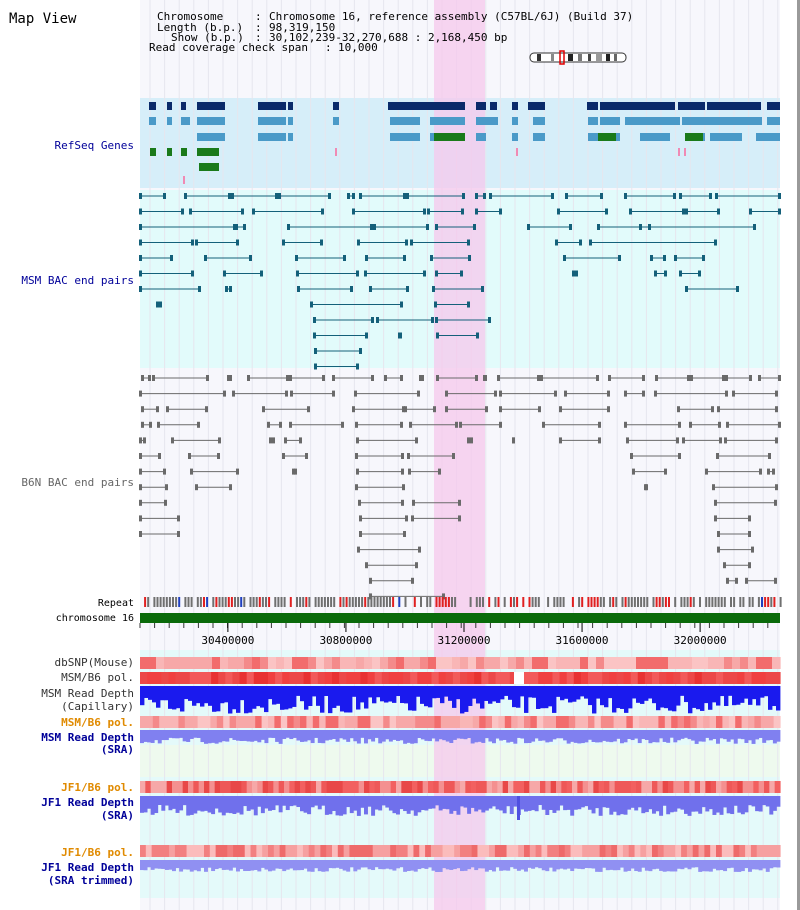 Image resolution: width=800 pixels, height=910 pixels. What do you see at coordinates (97, 677) in the screenshot?
I see `track-label-msm-b6-pol: MSM/B6 pol.` at bounding box center [97, 677].